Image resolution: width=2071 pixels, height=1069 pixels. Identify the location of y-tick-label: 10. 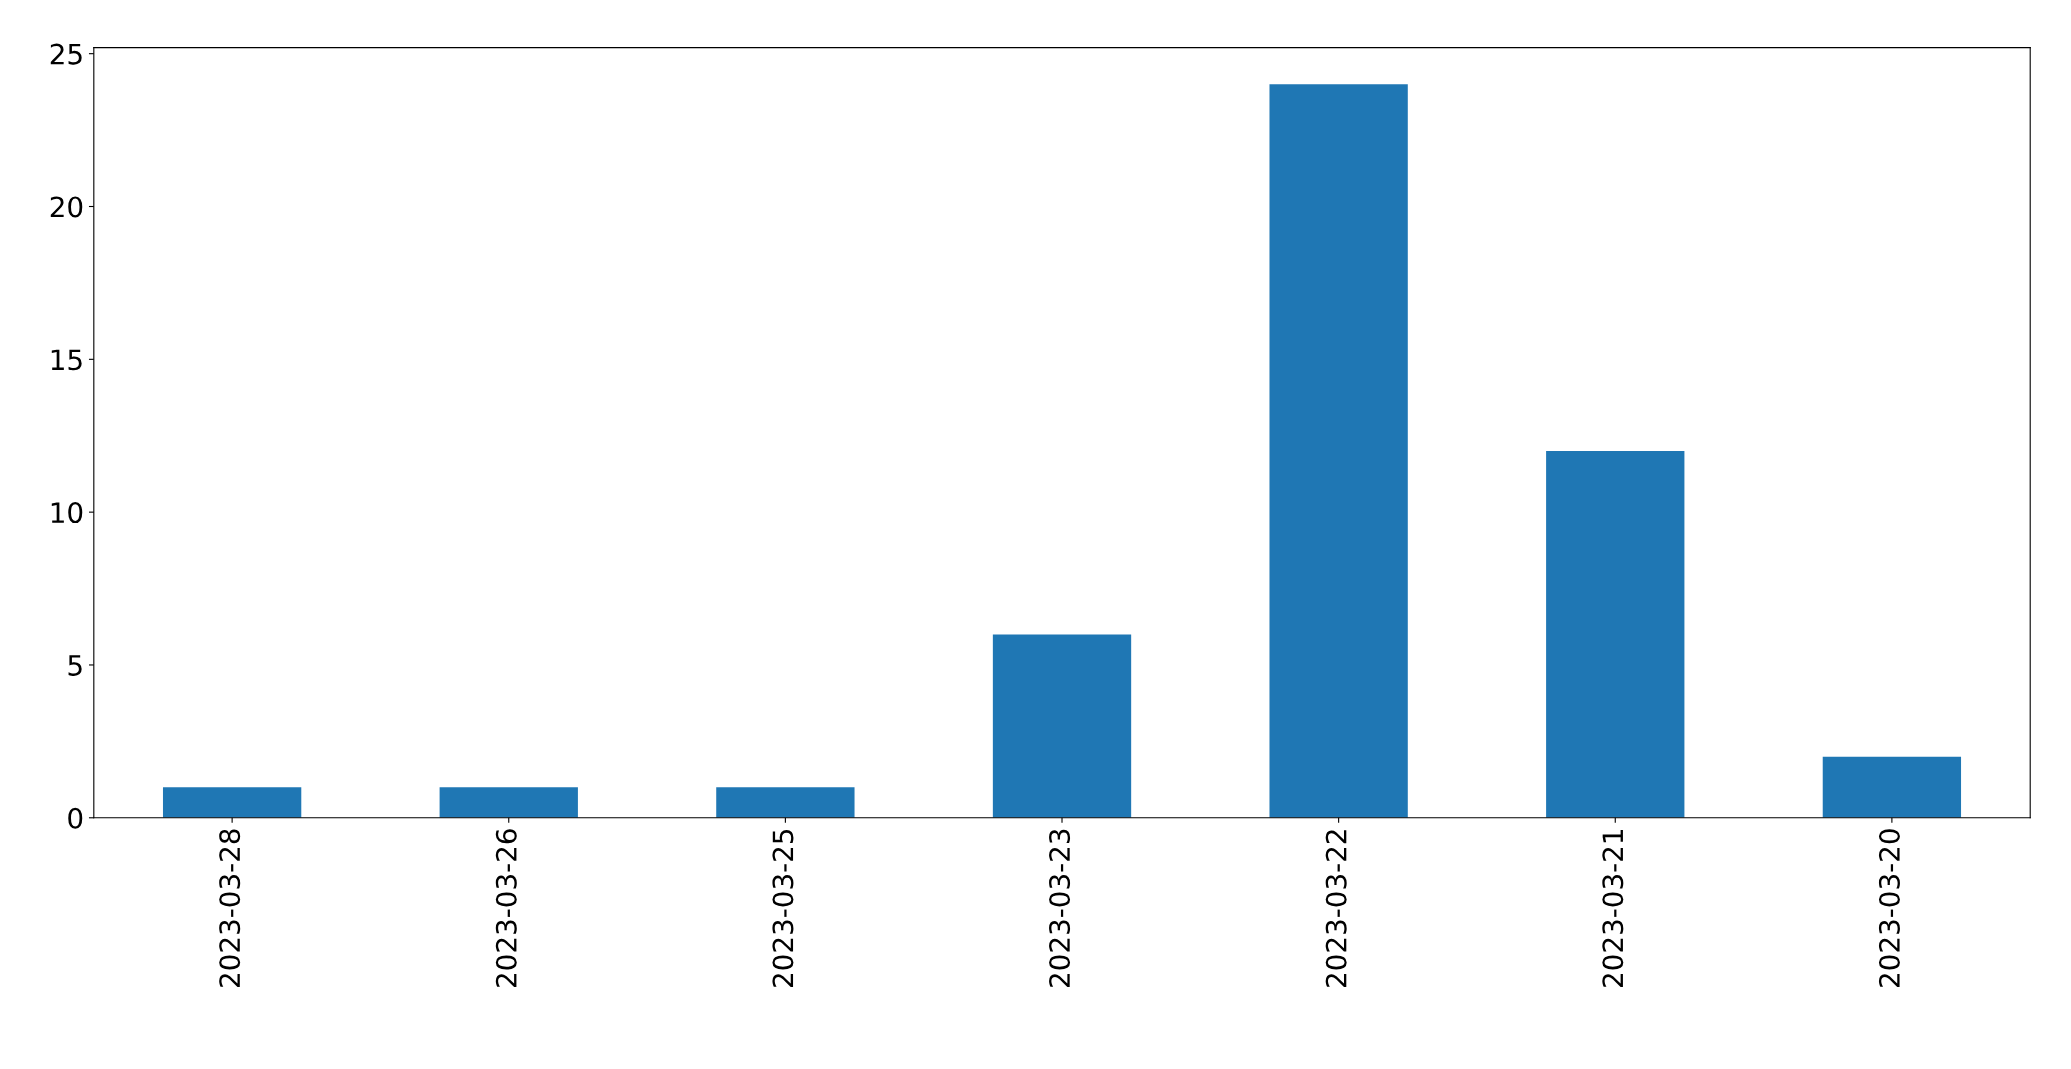
(67, 513).